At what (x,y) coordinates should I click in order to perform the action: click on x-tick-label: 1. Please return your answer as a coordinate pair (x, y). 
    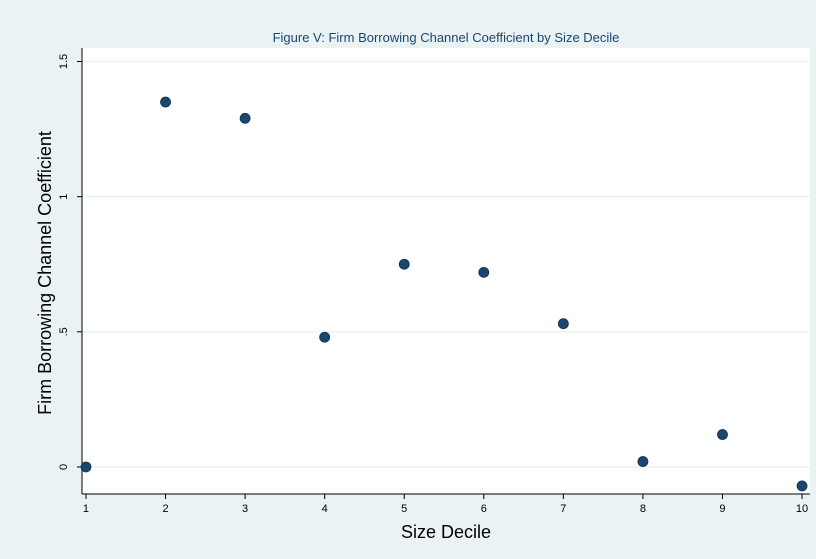
    Looking at the image, I should click on (86, 509).